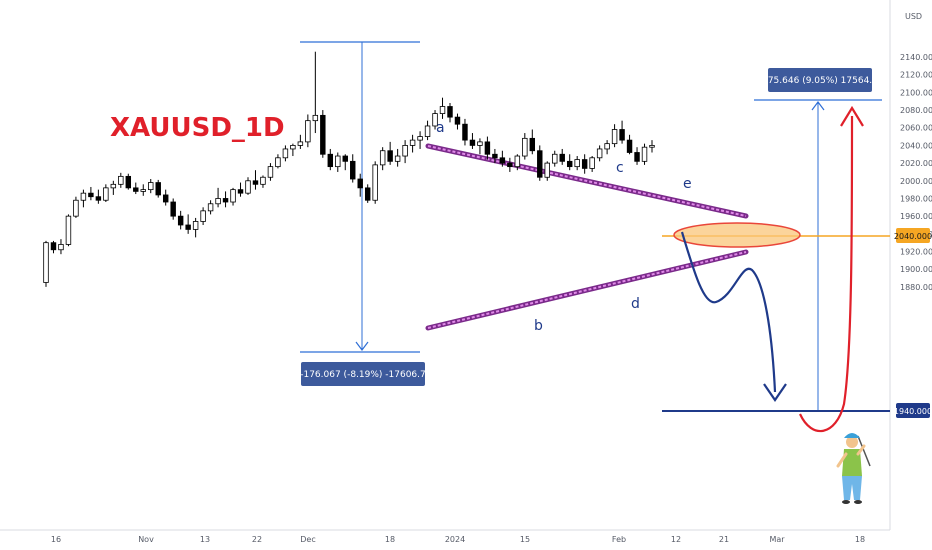 The height and width of the screenshot is (550, 932). I want to click on x-tick-label: 13, so click(205, 539).